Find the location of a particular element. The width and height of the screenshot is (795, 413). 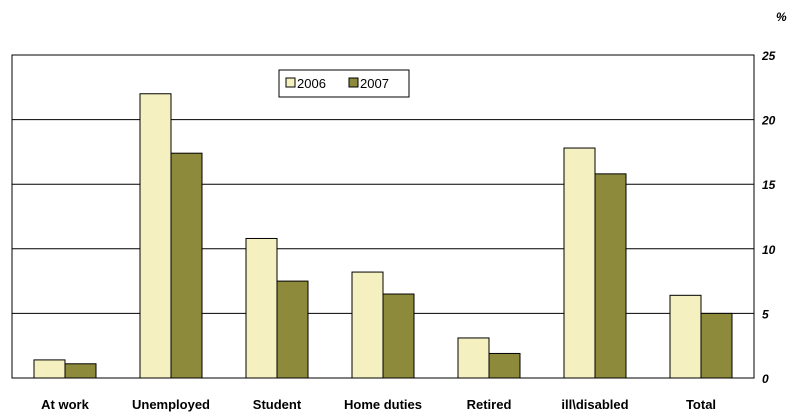

x-tick-label: ill\disabled is located at coordinates (594, 404).